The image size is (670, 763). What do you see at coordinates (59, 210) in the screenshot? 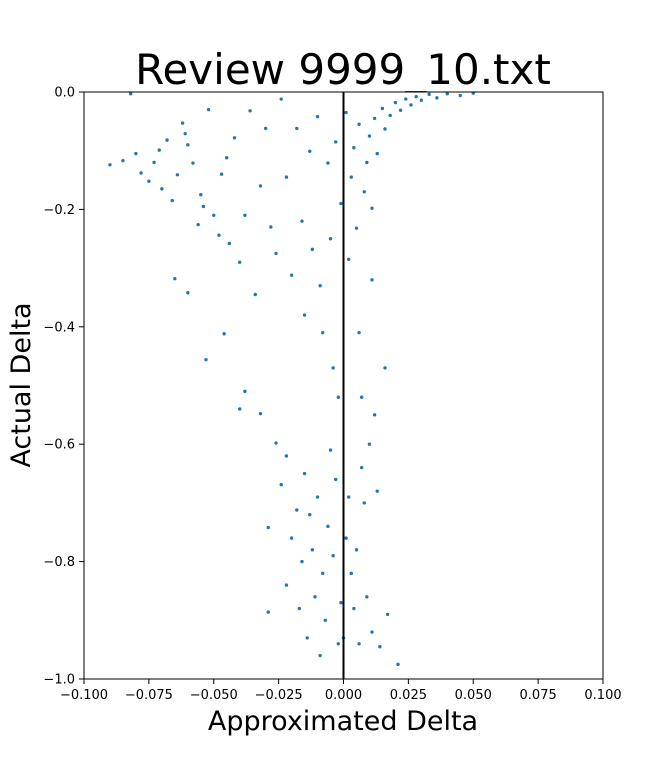
I see `y-tick-label: −0.2` at bounding box center [59, 210].